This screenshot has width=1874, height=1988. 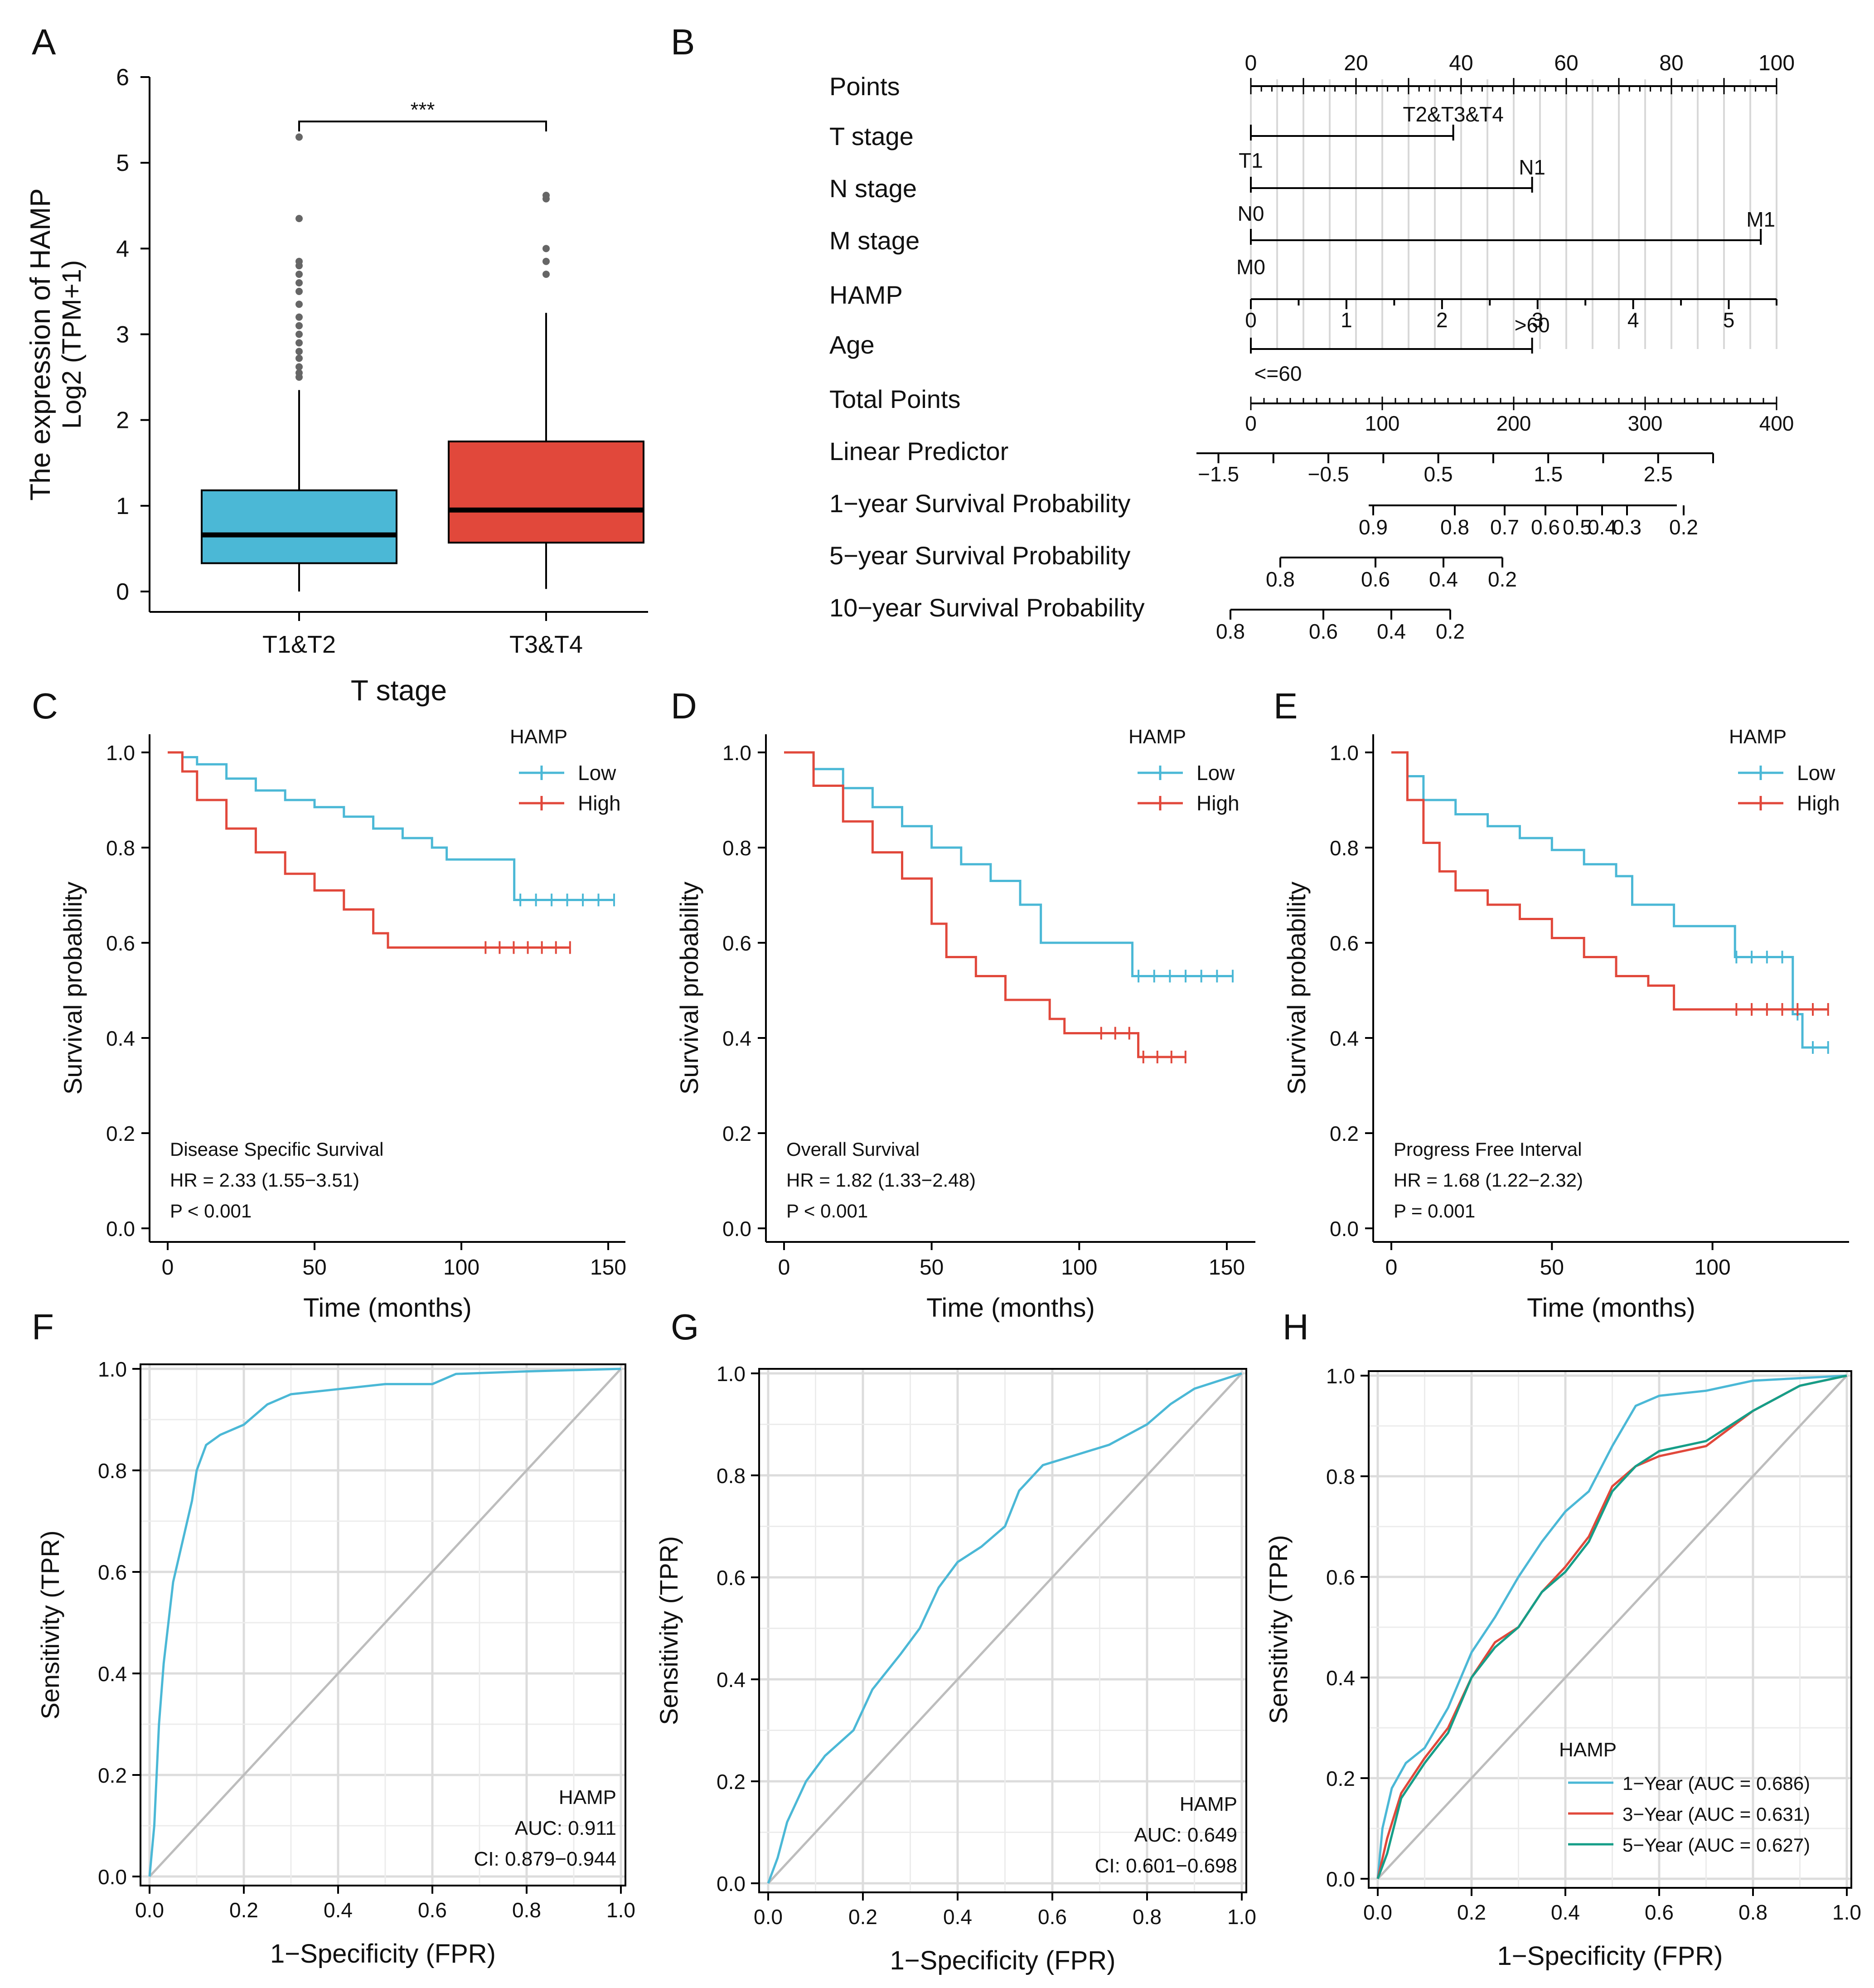 I want to click on ten-year-survival-tick-label: 0.4, so click(x=1392, y=631).